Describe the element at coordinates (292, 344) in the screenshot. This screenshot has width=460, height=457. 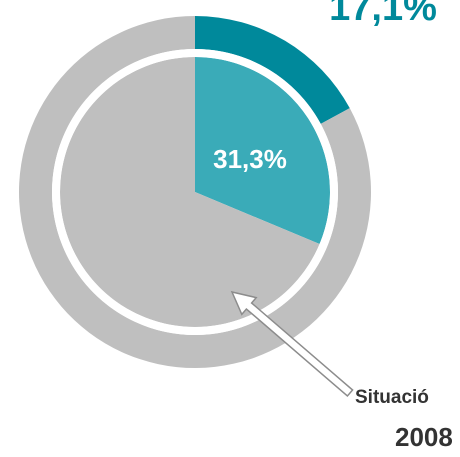
I see `pointer-arrow` at that location.